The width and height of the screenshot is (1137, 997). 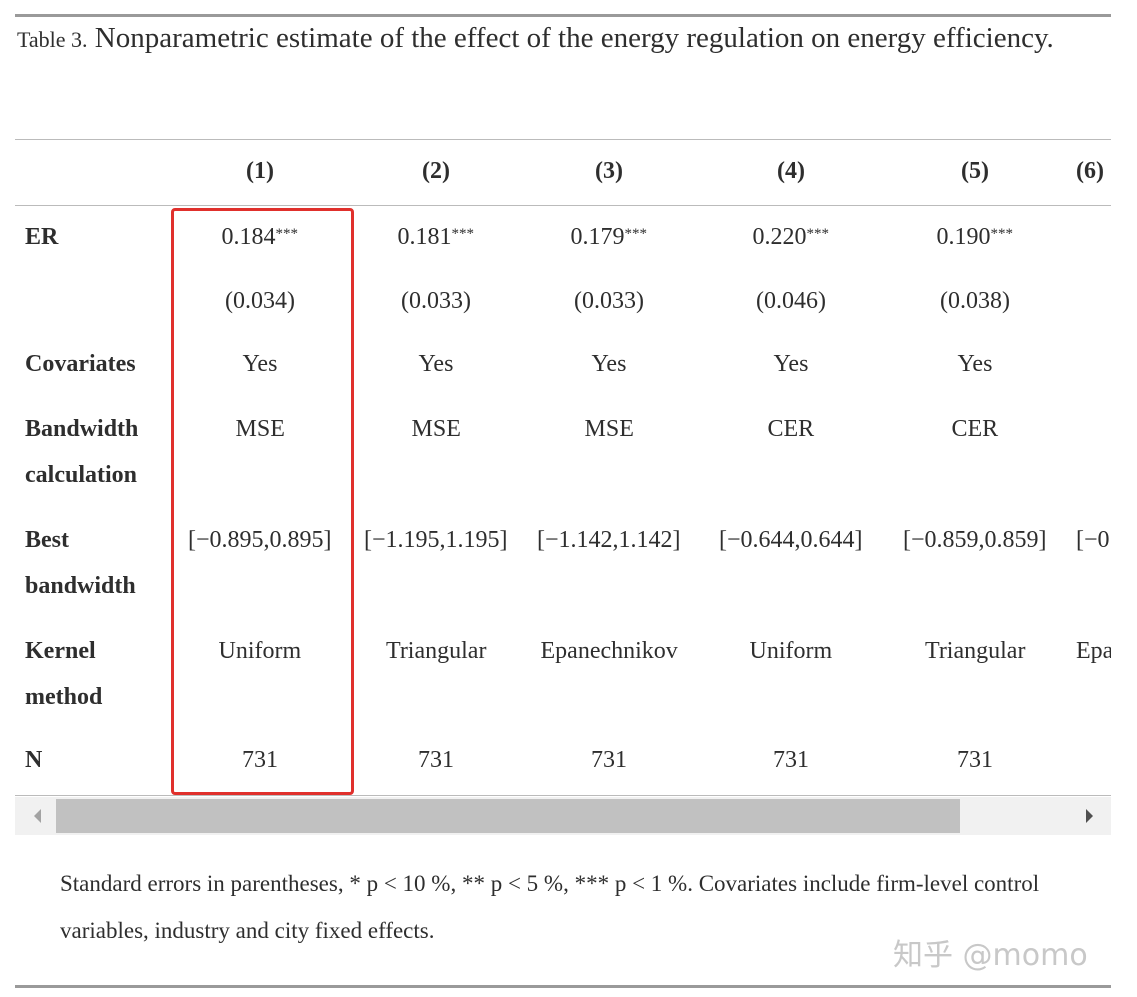 I want to click on highlight-box, so click(x=262, y=501).